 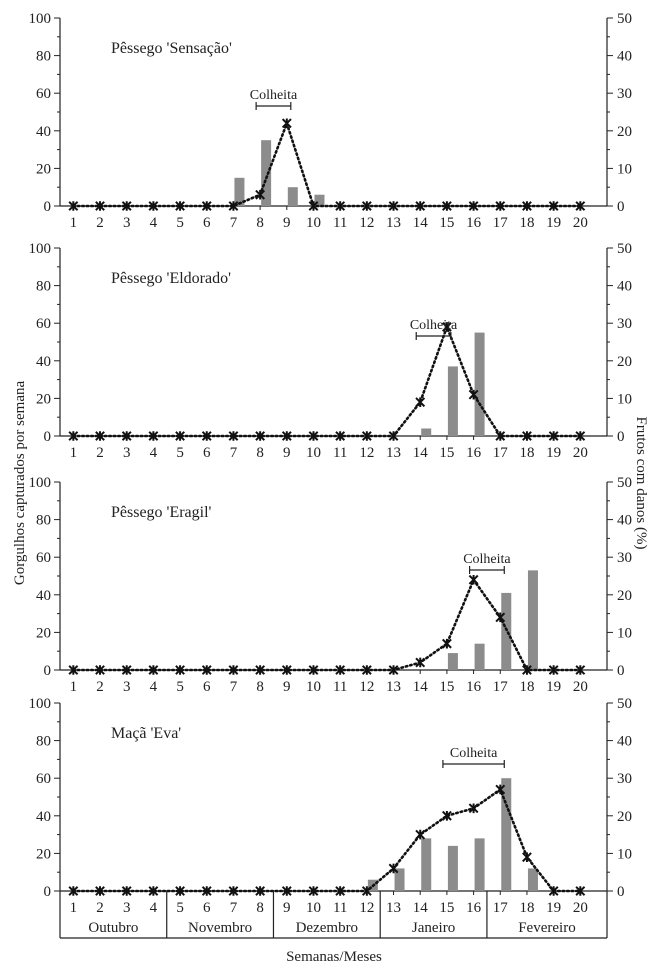 I want to click on x-tick-label: 10, so click(x=313, y=687).